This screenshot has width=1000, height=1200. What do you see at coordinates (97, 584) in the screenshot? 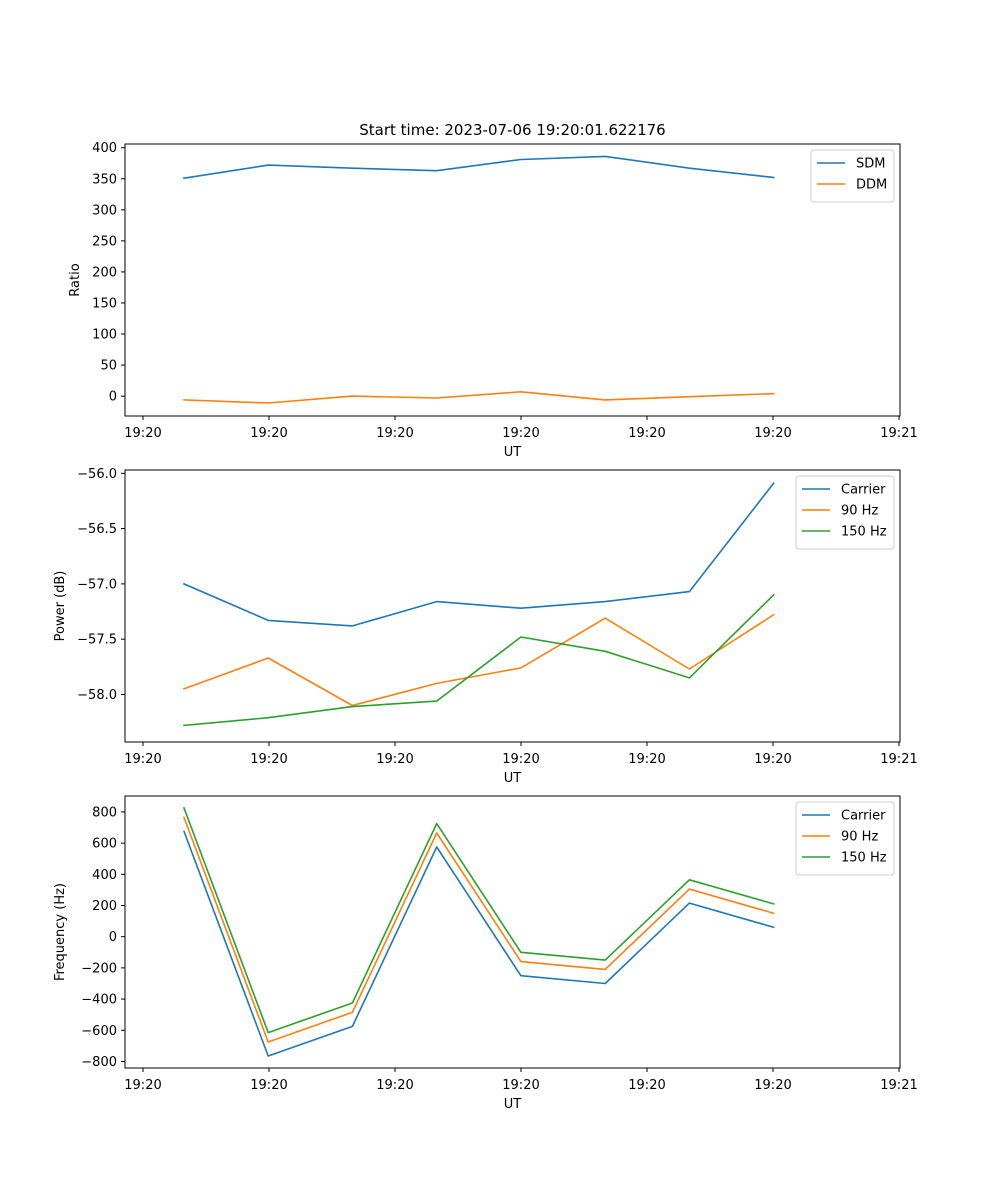
I see `y-tick-label: −57.0` at bounding box center [97, 584].